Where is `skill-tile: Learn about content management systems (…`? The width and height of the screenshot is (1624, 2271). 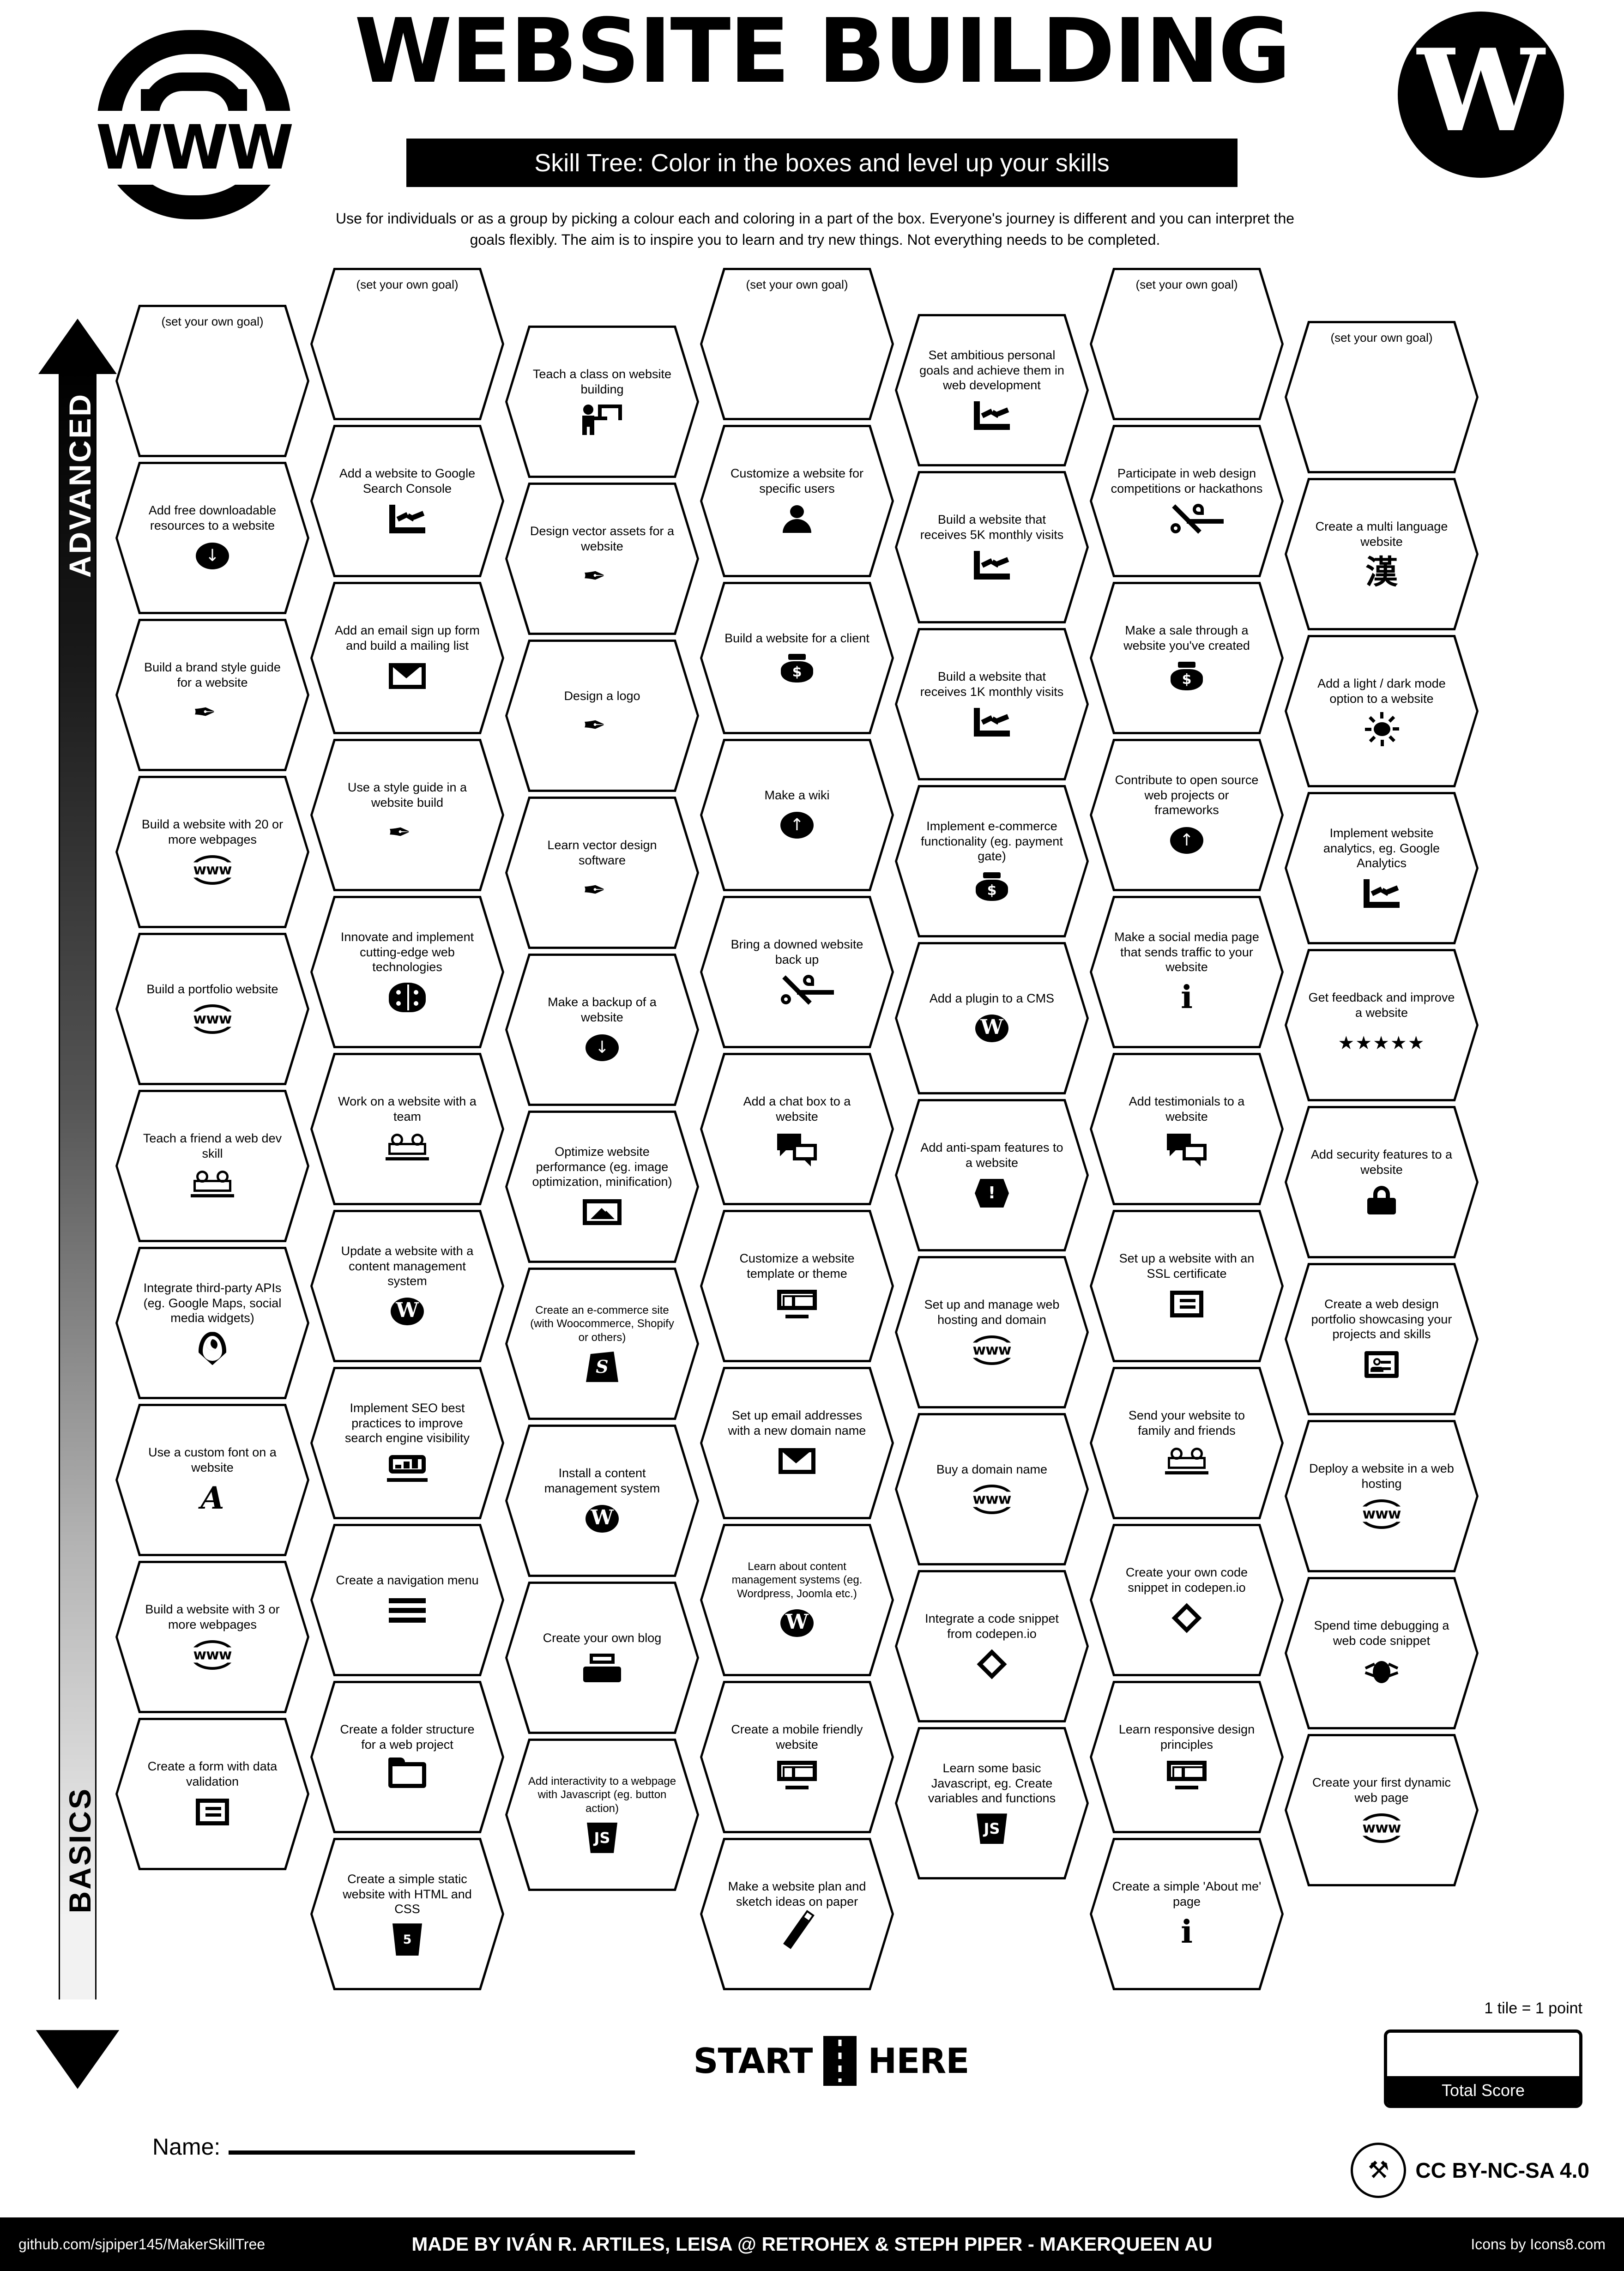 skill-tile: Learn about content management systems (… is located at coordinates (797, 1600).